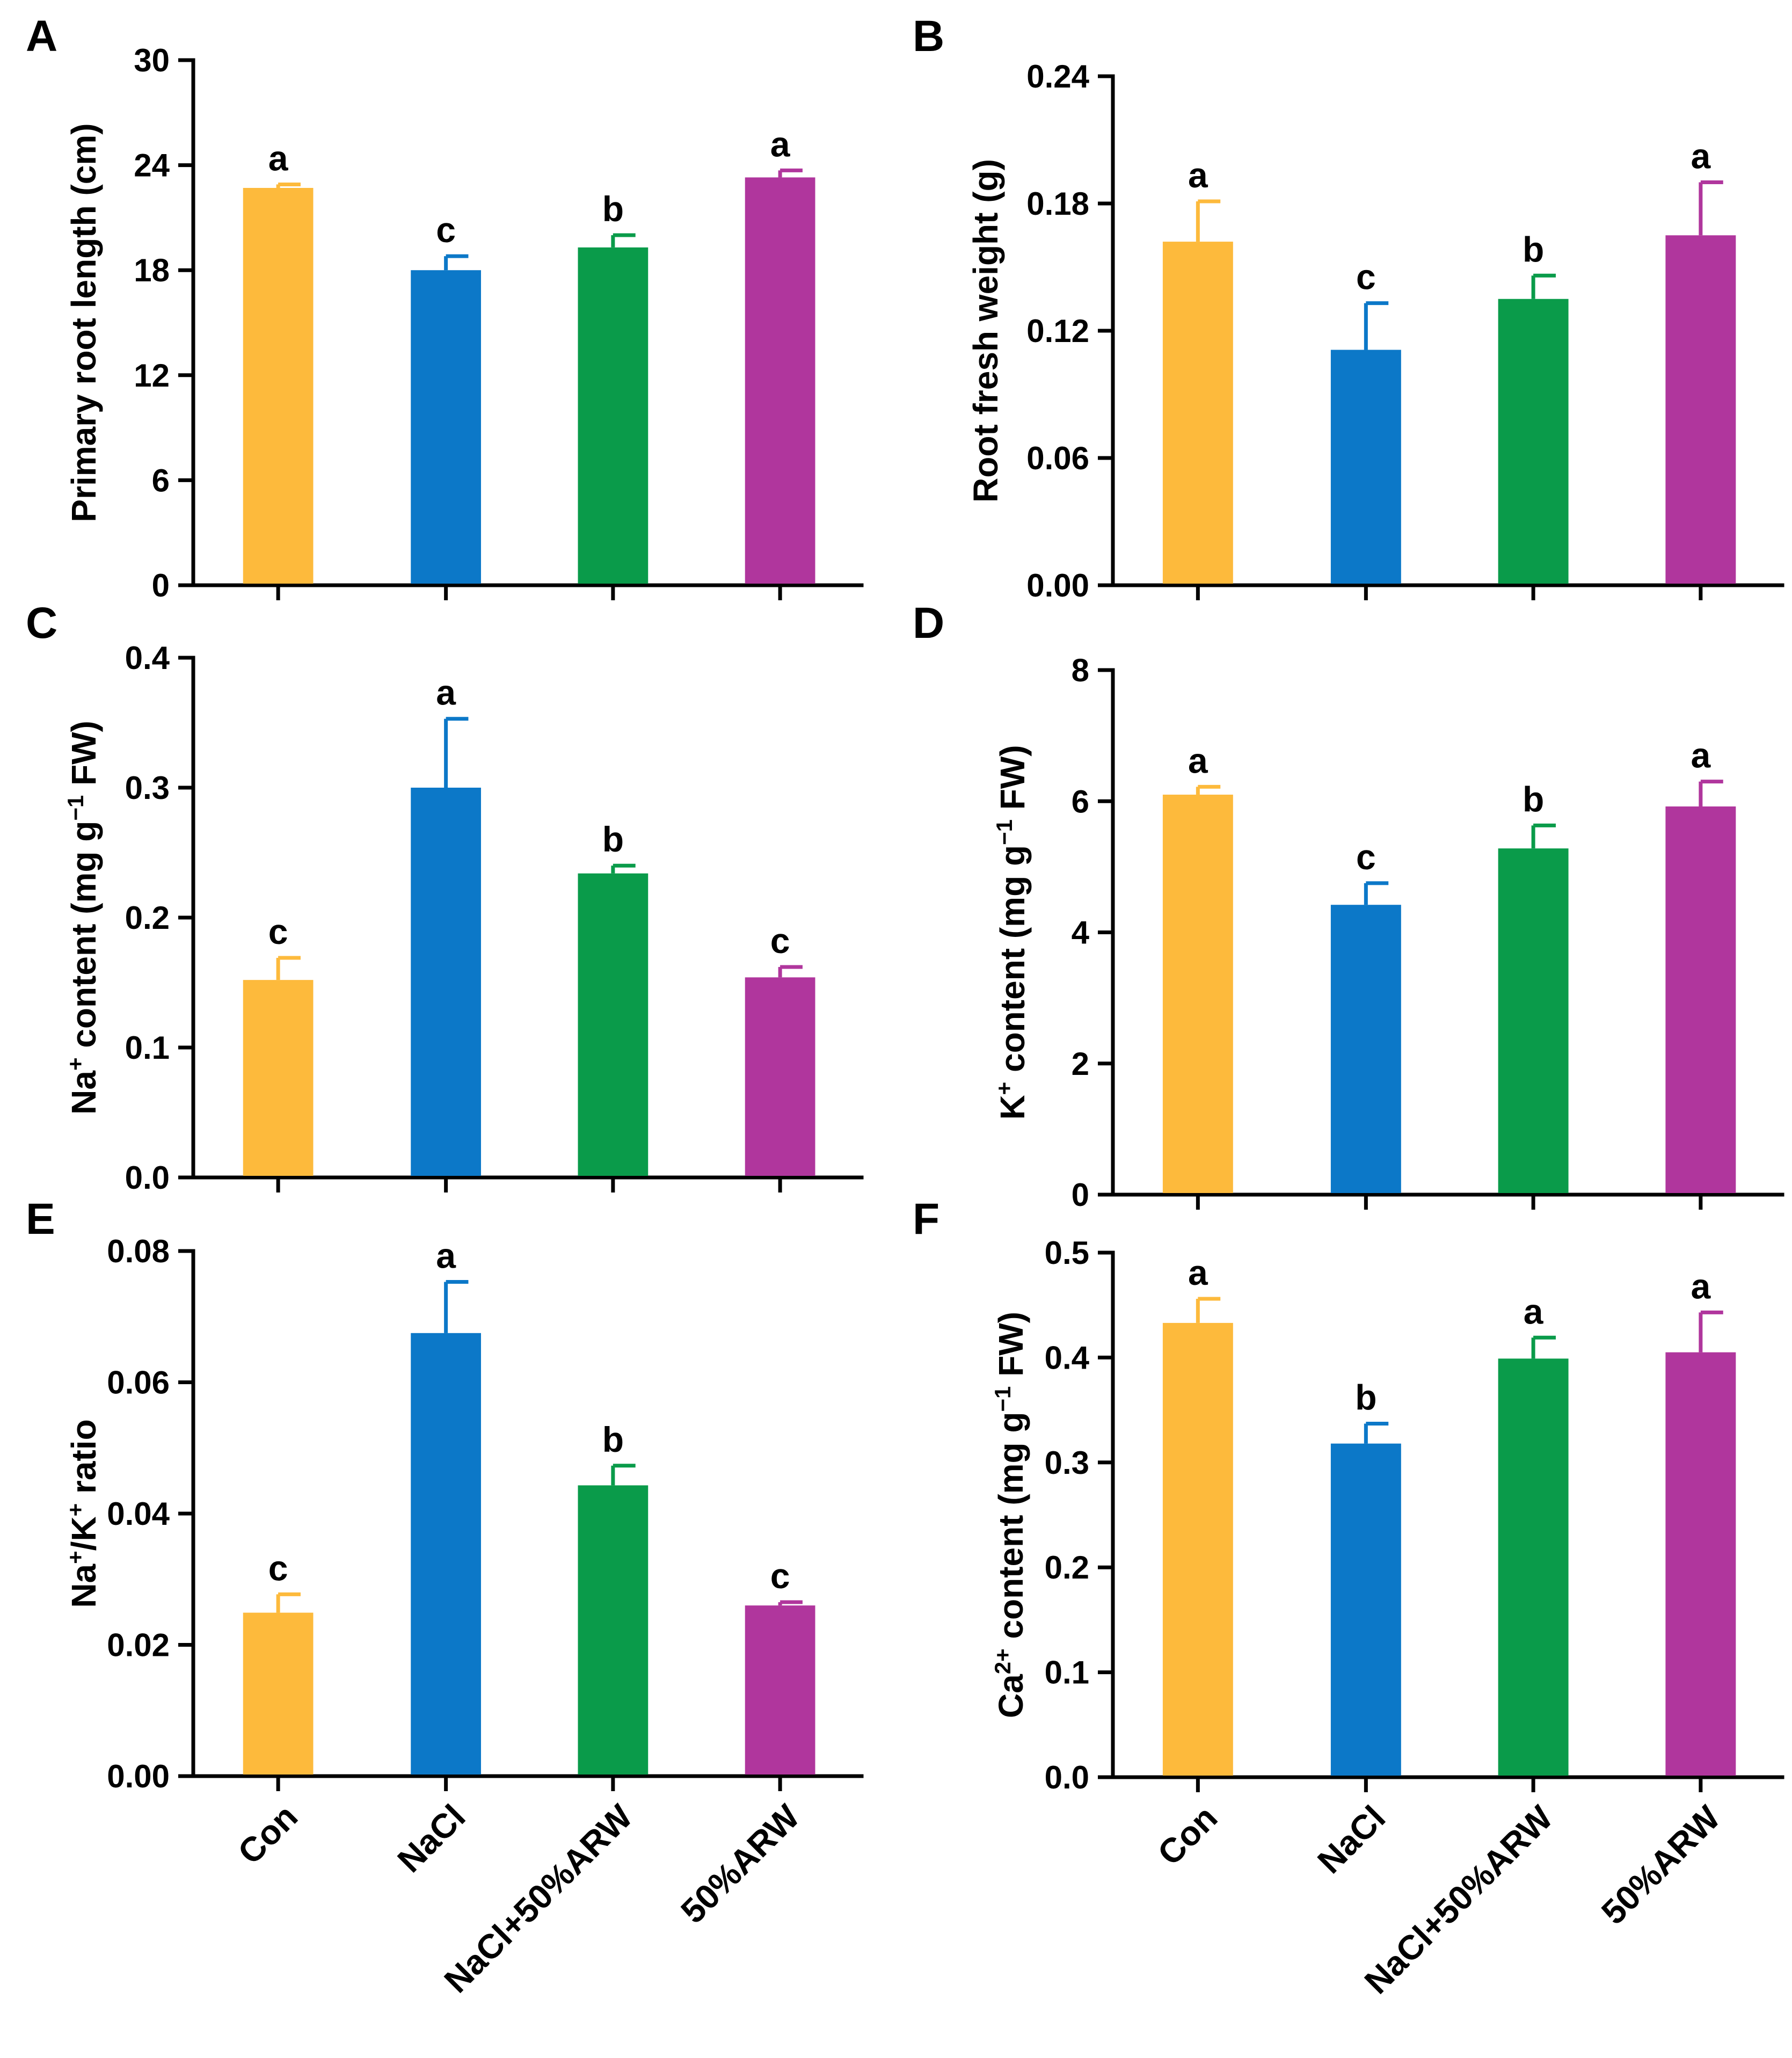 This screenshot has height=2058, width=1792. I want to click on y-tick-label: 0.5, so click(1067, 1253).